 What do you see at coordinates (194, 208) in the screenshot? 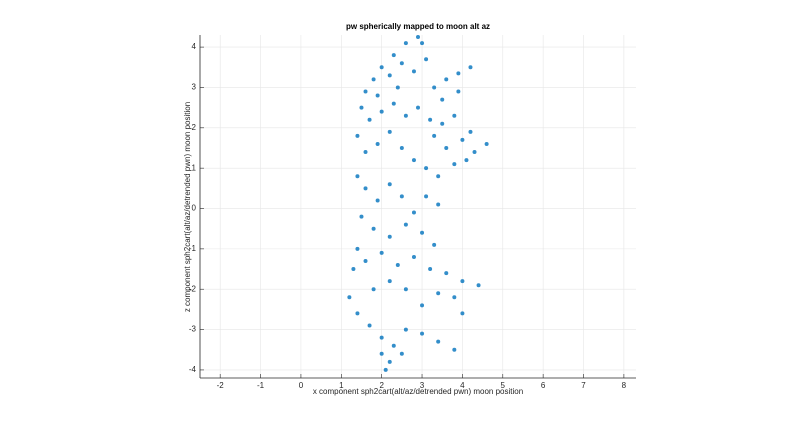
I see `y-tick-label: 0` at bounding box center [194, 208].